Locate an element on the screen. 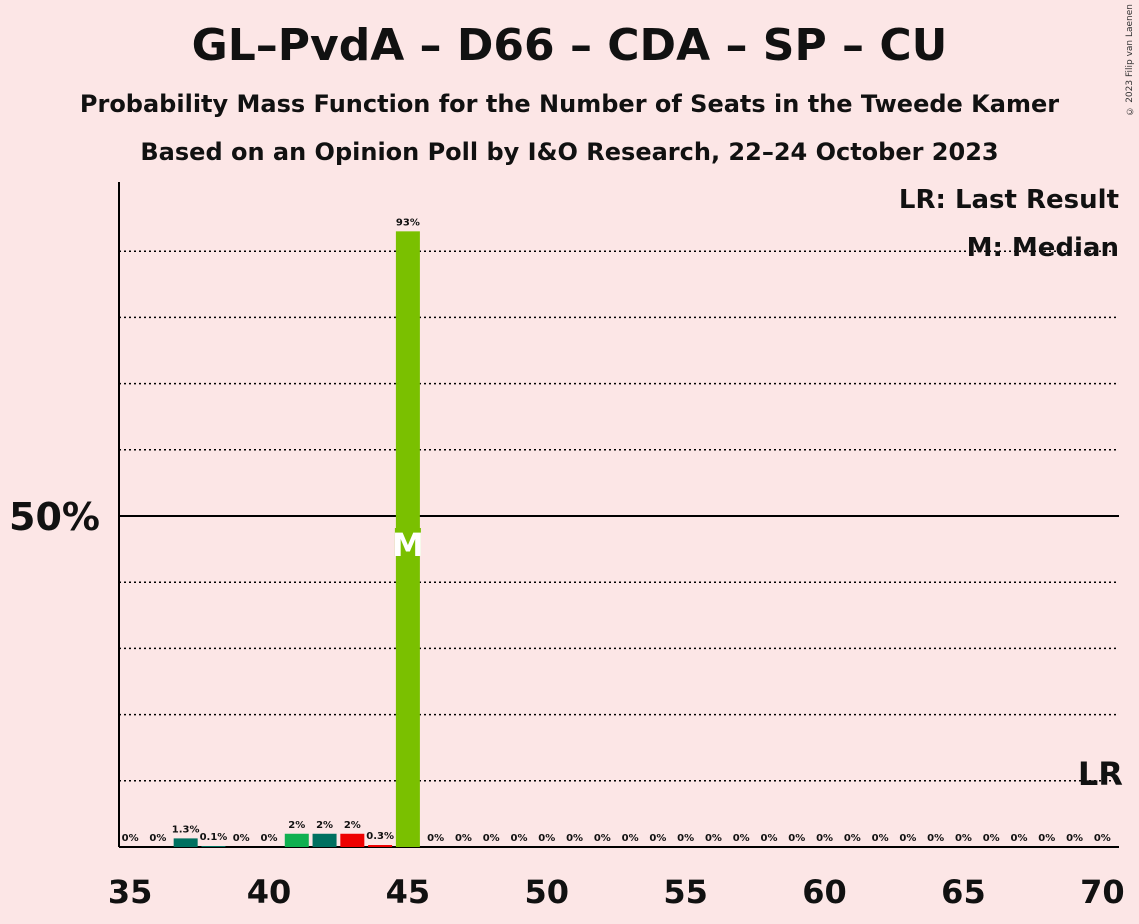  bar-label-59: 0% is located at coordinates (796, 838).